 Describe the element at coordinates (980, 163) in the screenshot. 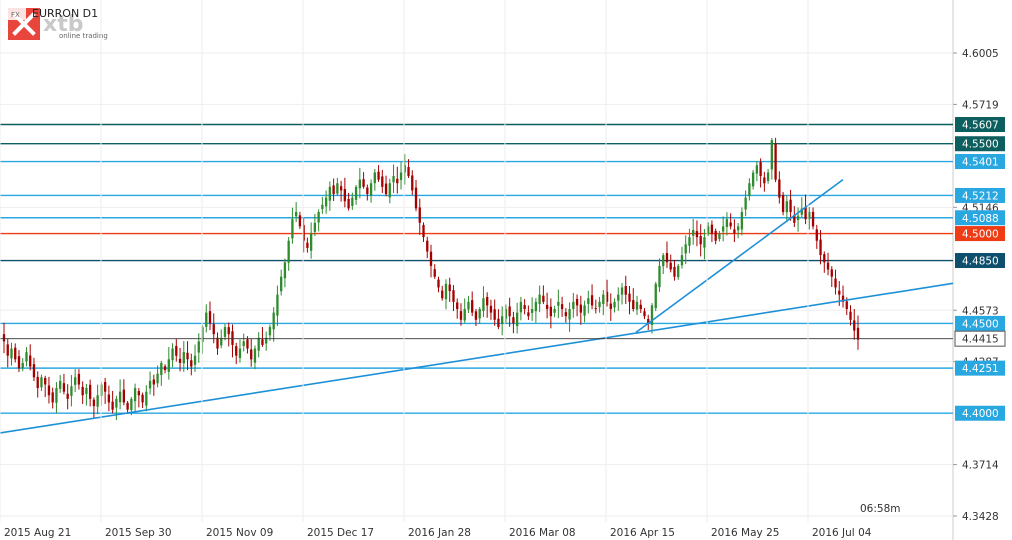

I see `level-label: 4.5401` at that location.